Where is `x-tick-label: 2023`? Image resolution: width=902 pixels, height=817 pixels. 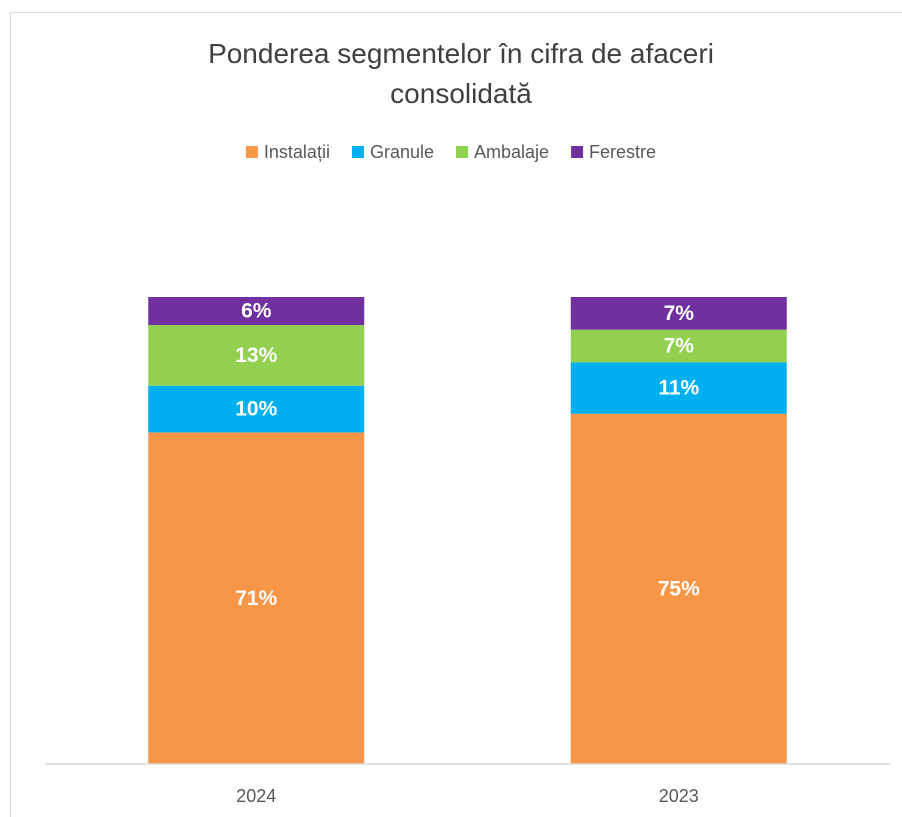 x-tick-label: 2023 is located at coordinates (679, 796).